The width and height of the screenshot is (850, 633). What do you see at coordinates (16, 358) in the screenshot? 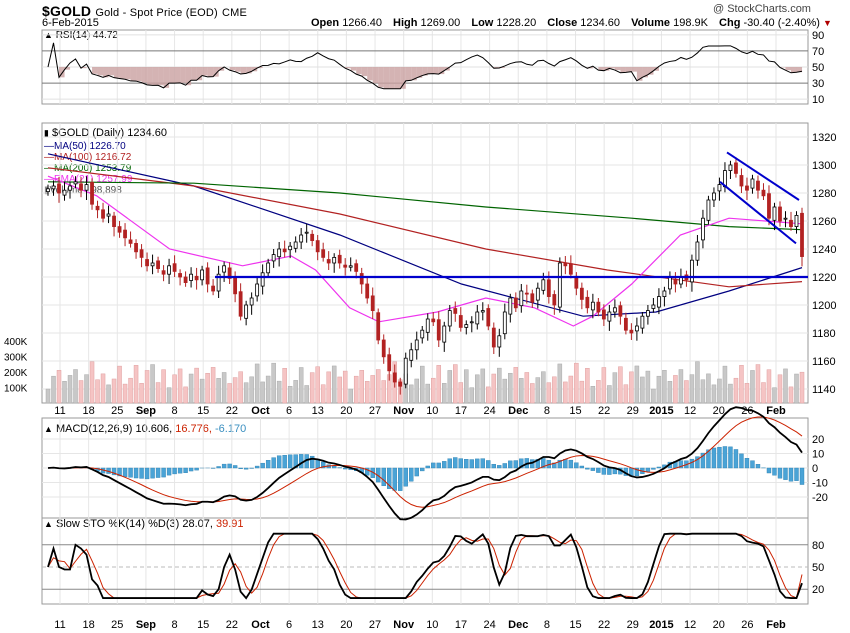
I see `volume-tick-label: 300K` at bounding box center [16, 358].